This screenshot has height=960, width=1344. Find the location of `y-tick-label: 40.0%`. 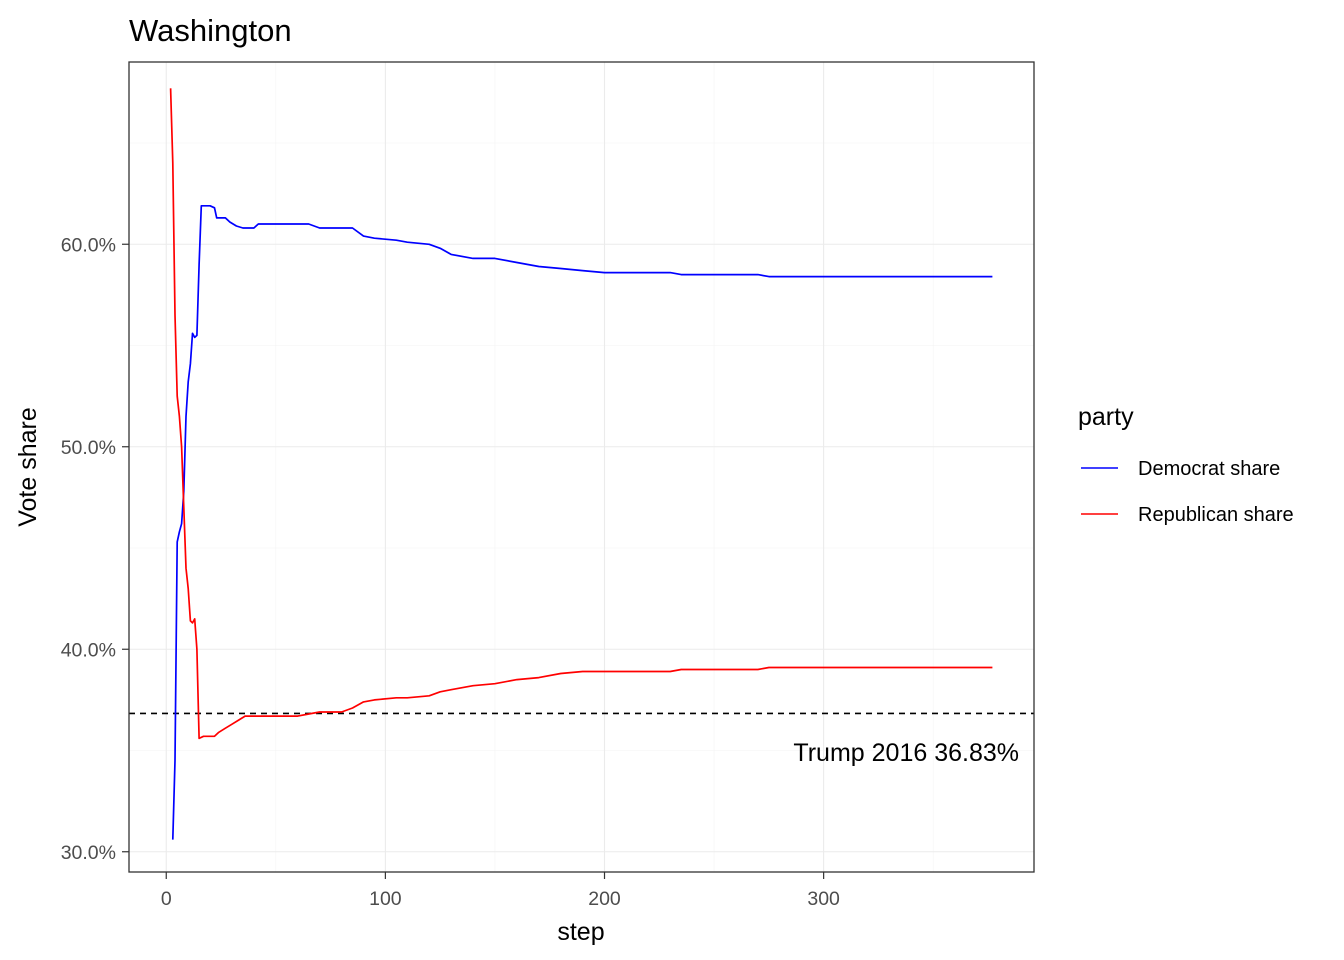

y-tick-label: 40.0% is located at coordinates (88, 650).